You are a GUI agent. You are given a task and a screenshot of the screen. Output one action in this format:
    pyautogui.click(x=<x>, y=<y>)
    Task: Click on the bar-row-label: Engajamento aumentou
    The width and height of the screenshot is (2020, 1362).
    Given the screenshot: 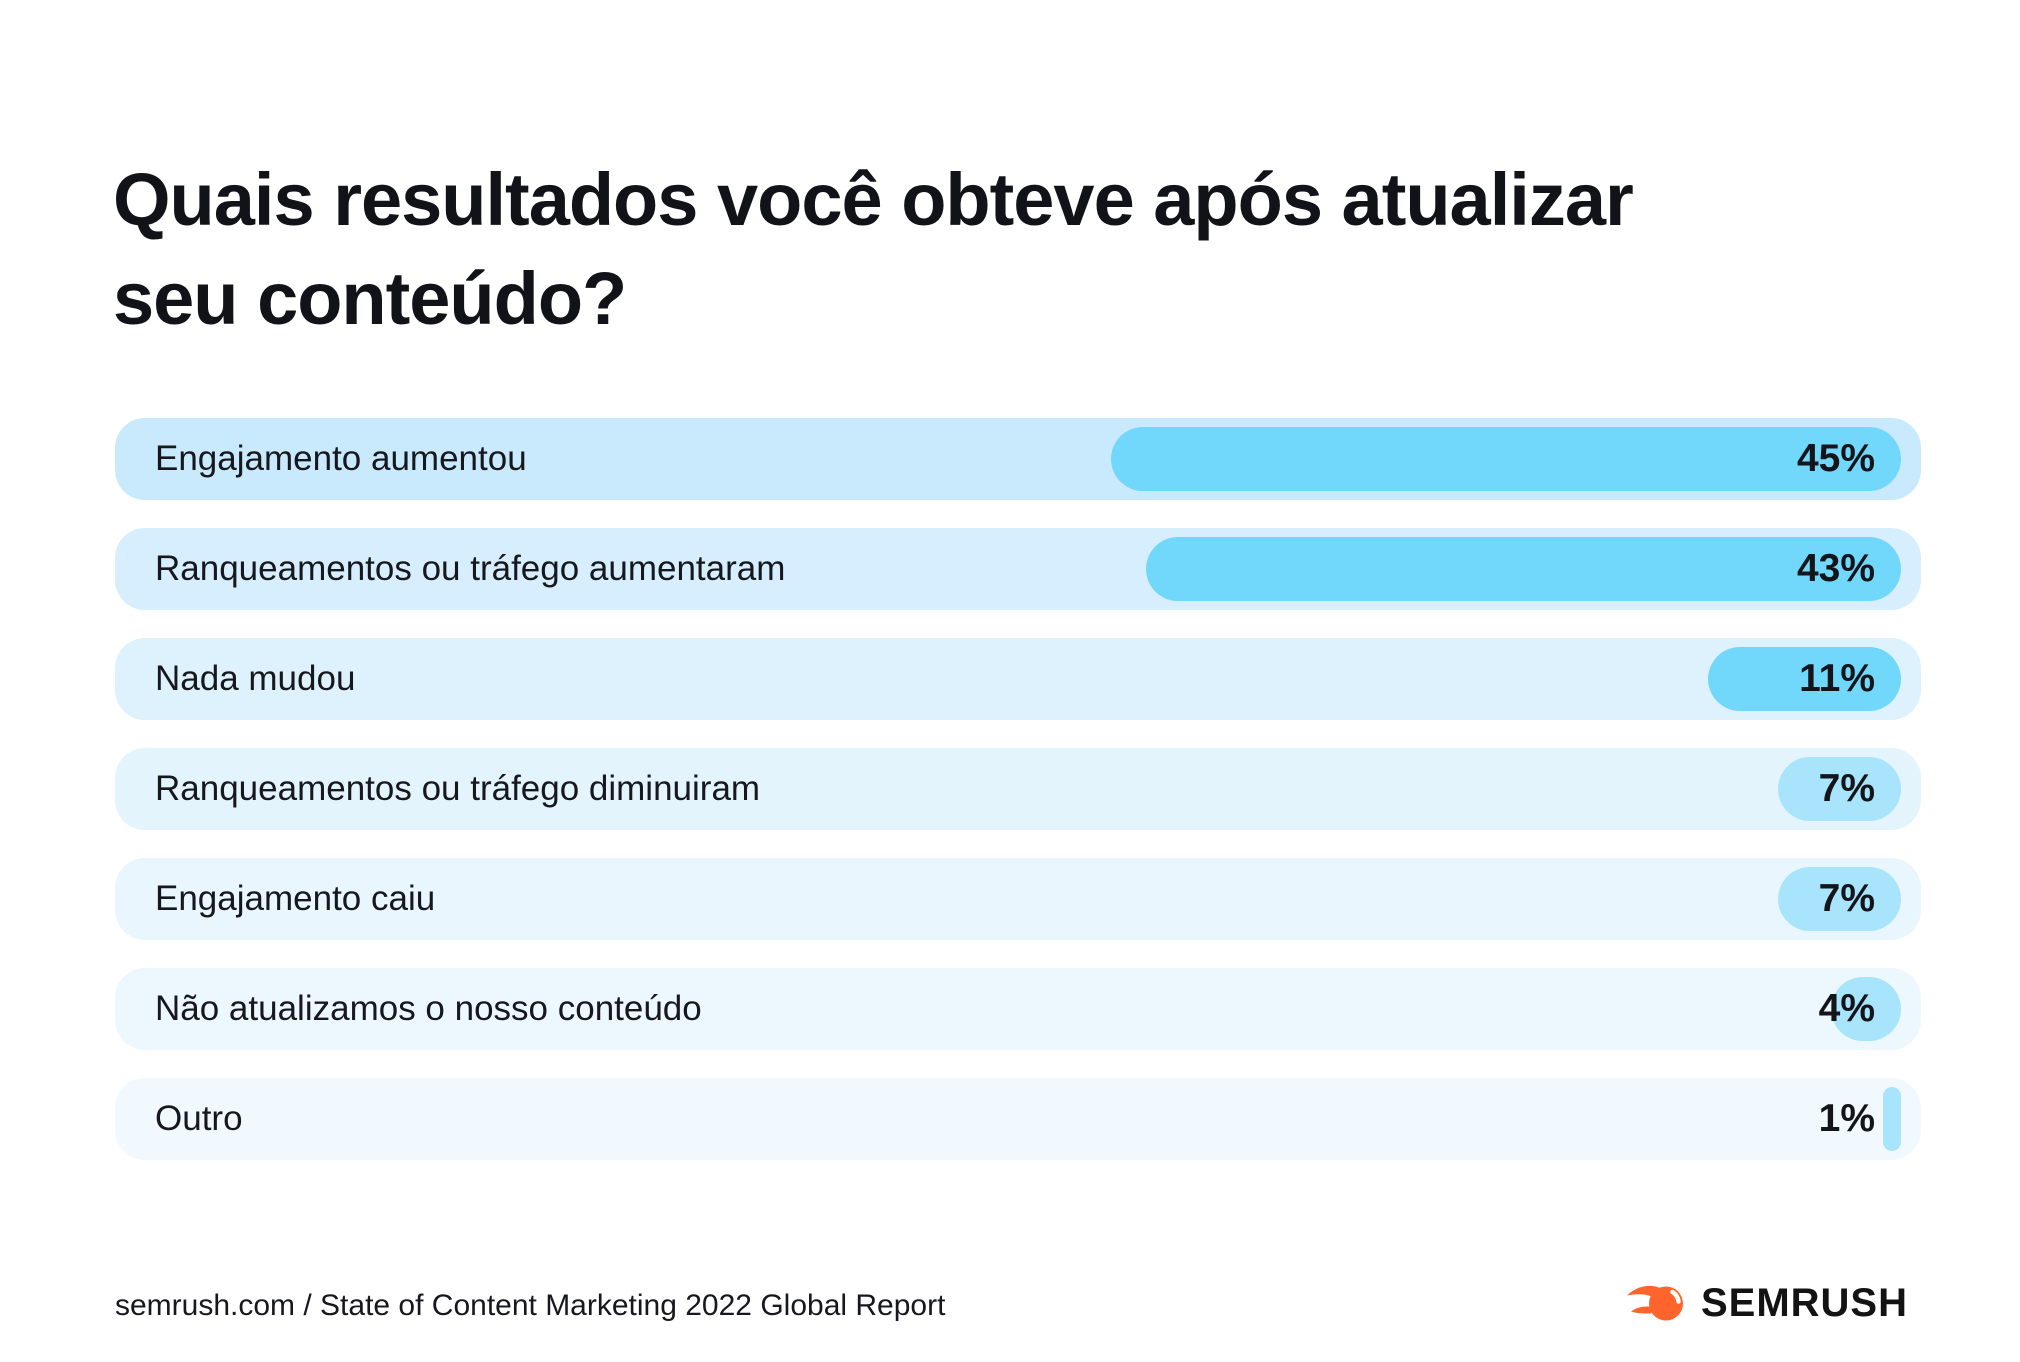 What is the action you would take?
    pyautogui.click(x=341, y=458)
    